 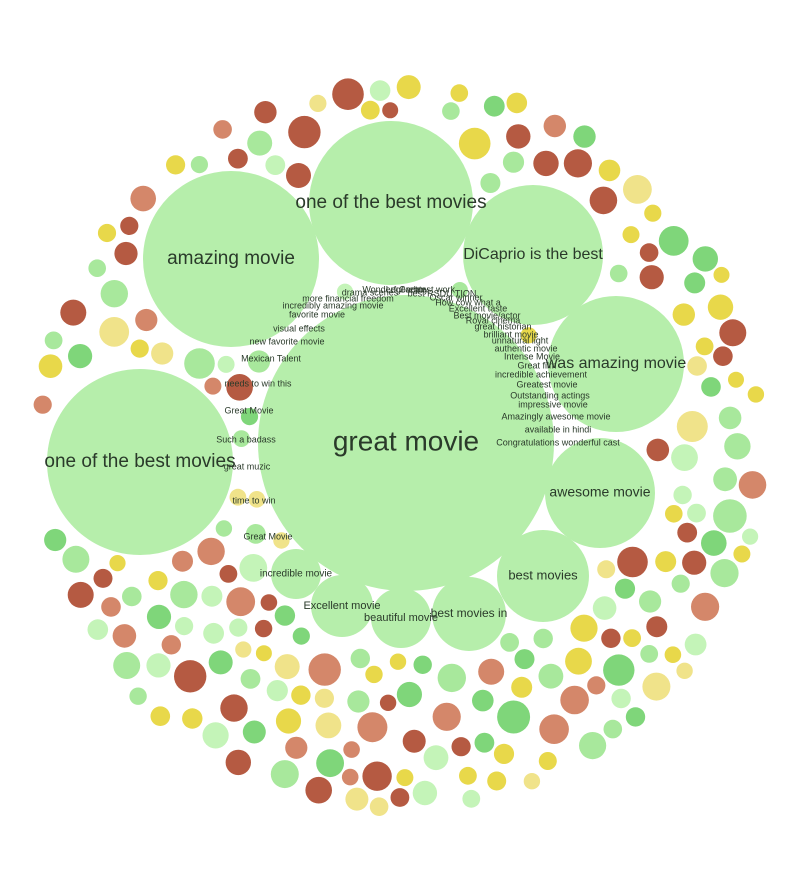 I want to click on phrase-label: Oscar winner, so click(x=455, y=297).